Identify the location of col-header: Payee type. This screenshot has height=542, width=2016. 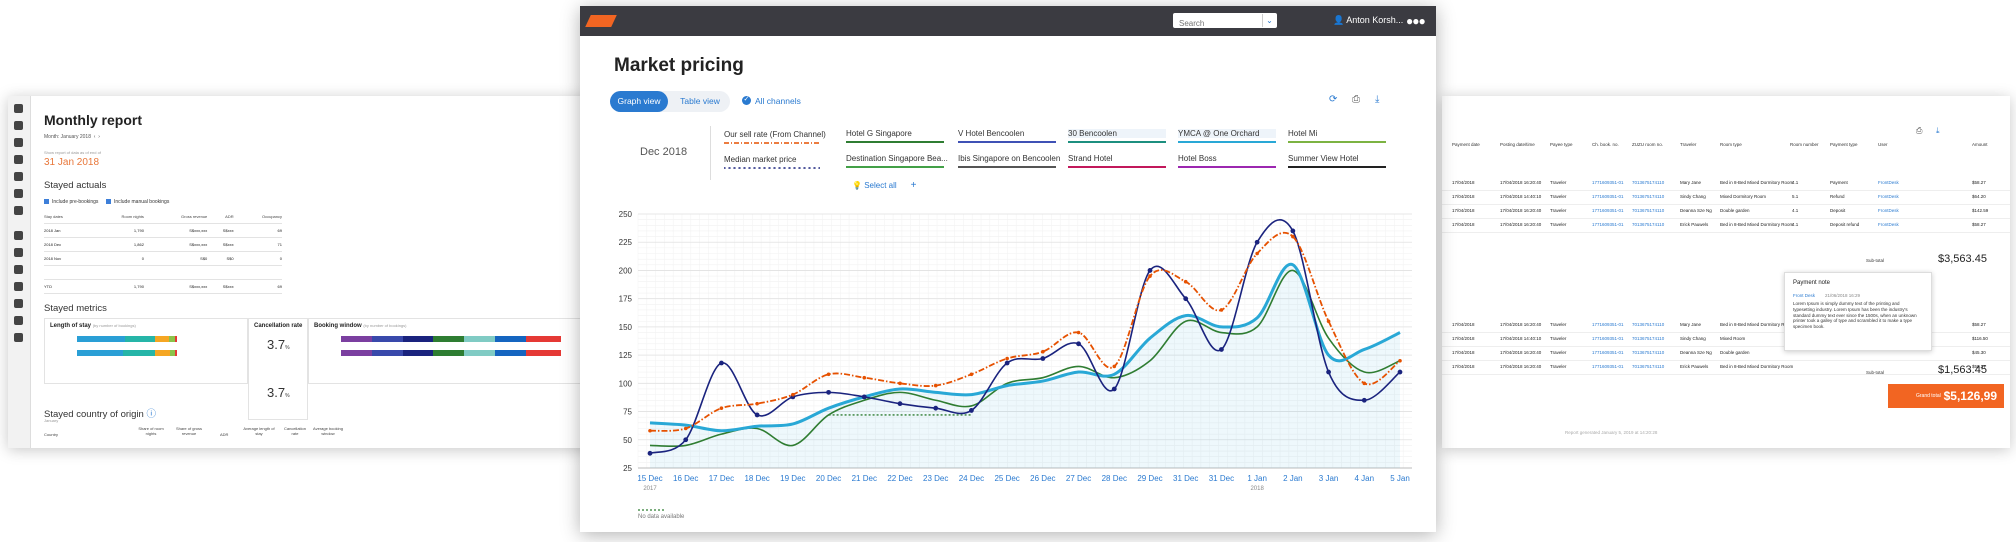
(1561, 144).